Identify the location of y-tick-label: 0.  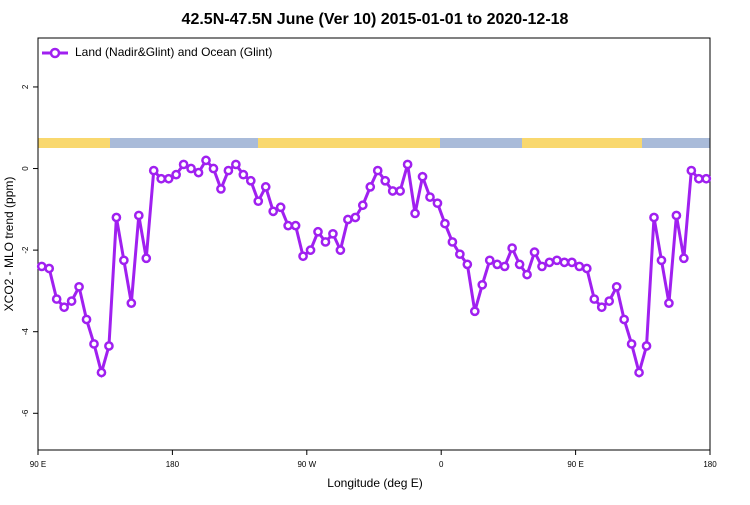
(25, 168).